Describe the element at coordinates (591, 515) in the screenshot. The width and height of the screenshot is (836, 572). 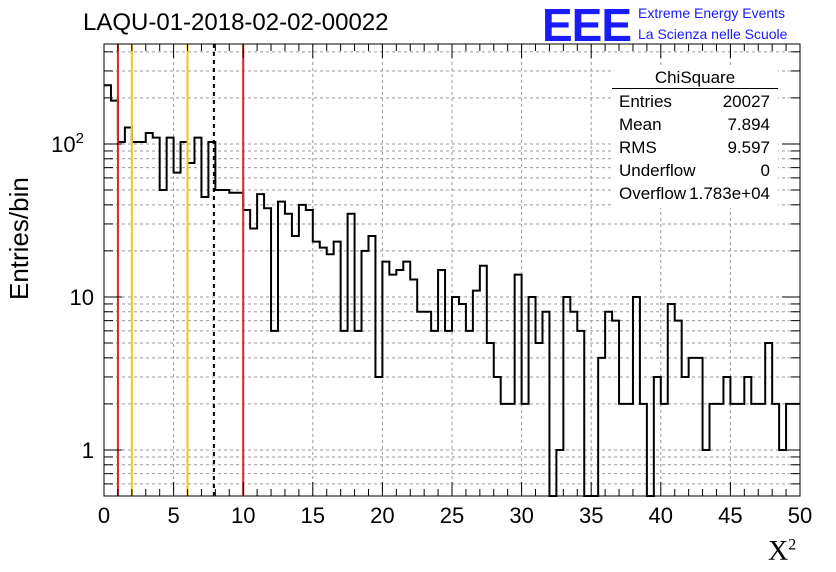
I see `x-tick-label: 35` at that location.